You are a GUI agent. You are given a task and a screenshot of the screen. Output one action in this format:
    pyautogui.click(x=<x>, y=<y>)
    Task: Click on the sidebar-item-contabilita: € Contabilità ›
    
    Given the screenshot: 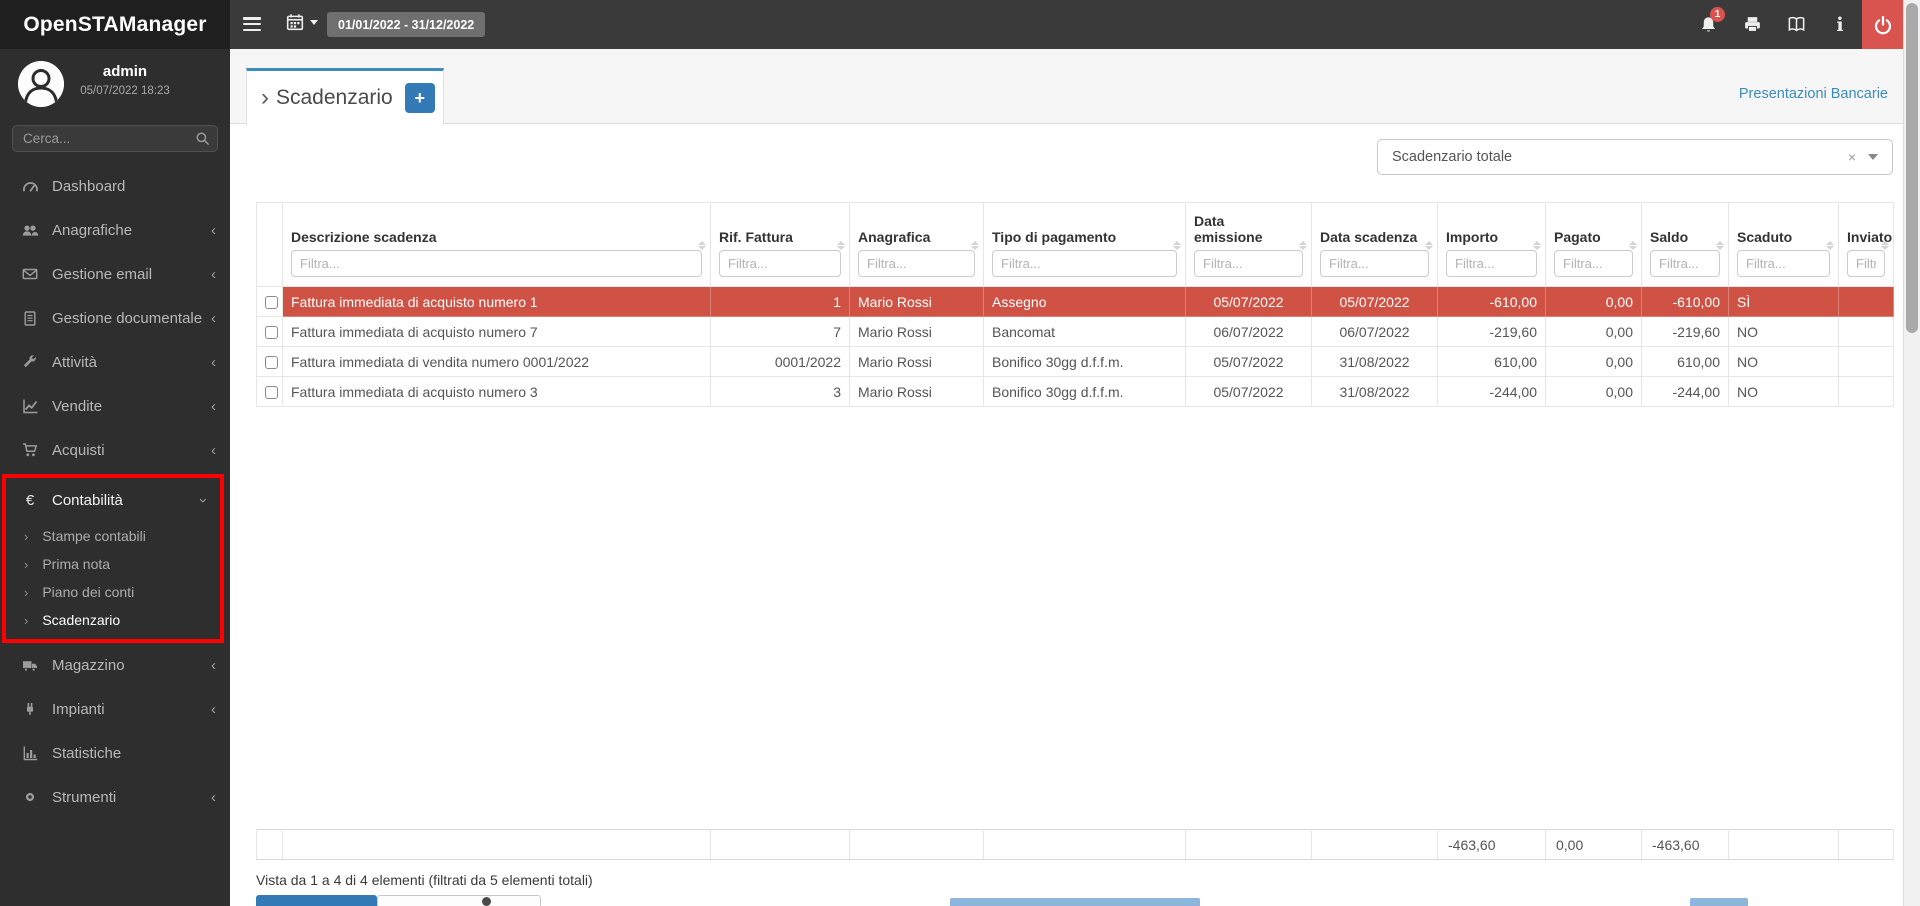 What is the action you would take?
    pyautogui.click(x=113, y=500)
    